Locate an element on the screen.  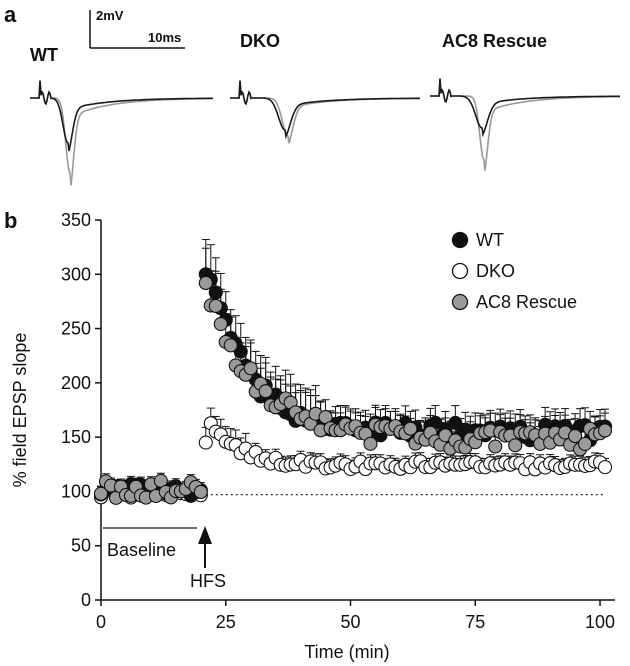
x-tick-label: 75 is located at coordinates (475, 622).